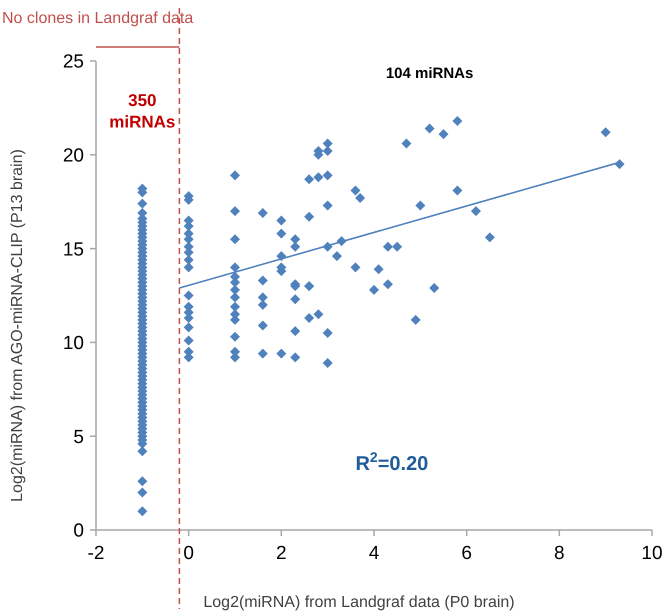 The image size is (665, 615). What do you see at coordinates (430, 73) in the screenshot?
I see `annotation: 104 miRNAs` at bounding box center [430, 73].